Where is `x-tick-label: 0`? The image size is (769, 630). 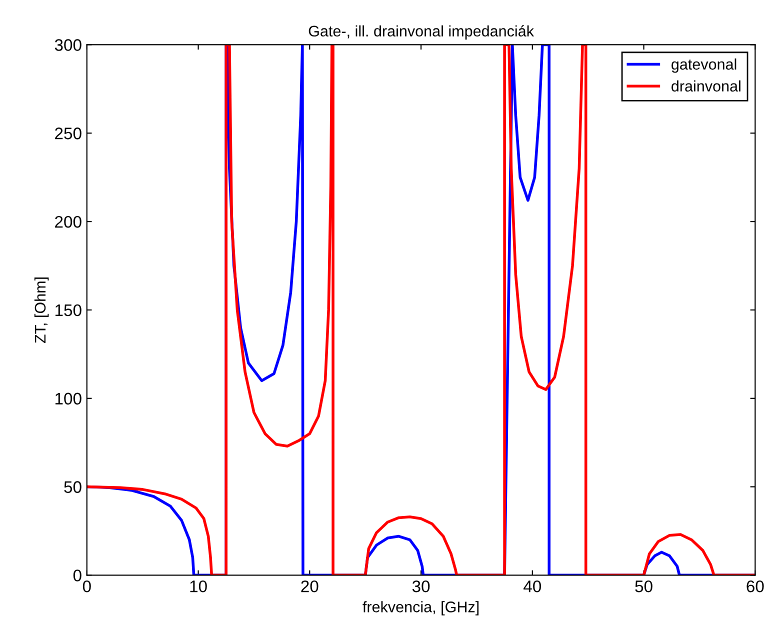
x-tick-label: 0 is located at coordinates (86, 586).